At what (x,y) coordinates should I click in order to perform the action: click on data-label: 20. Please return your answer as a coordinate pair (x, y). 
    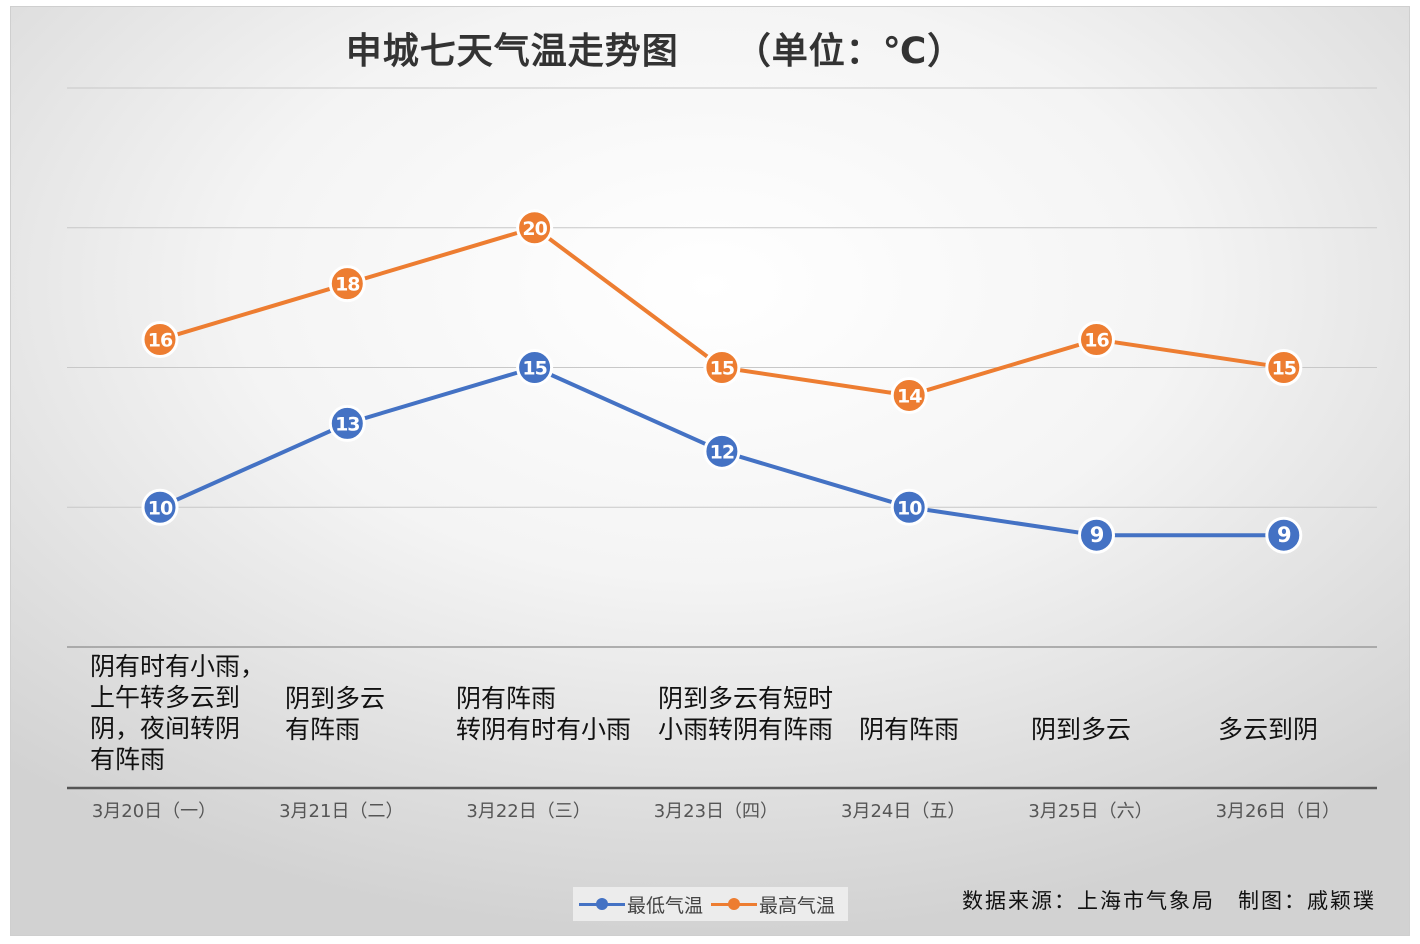
    Looking at the image, I should click on (534, 229).